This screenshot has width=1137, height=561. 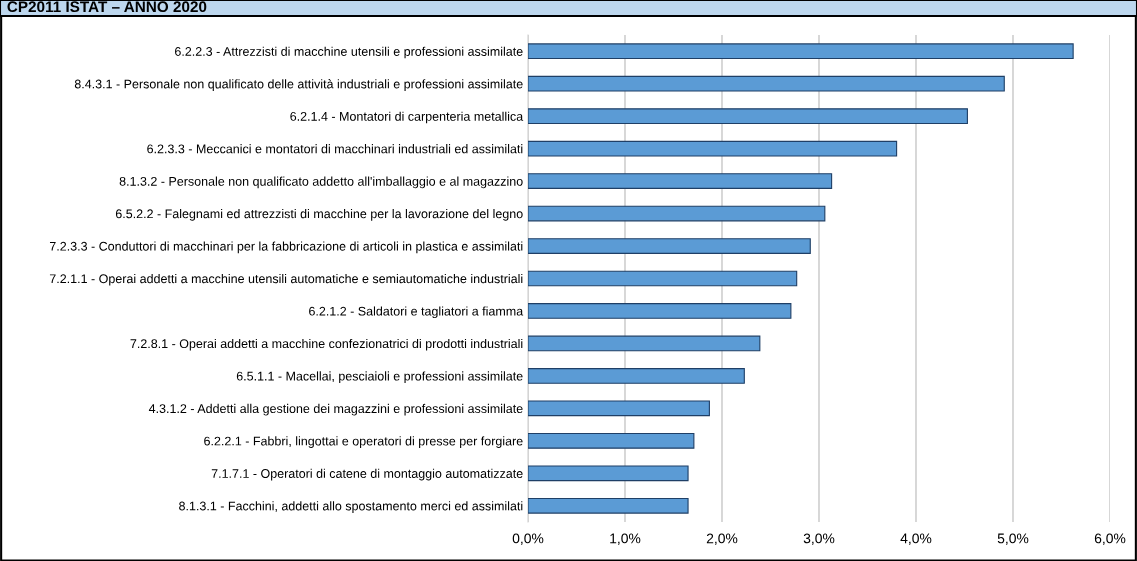 I want to click on y-tick-label: 6.5.2.2 - Falegnami ed attrezzisti di macchine per la lavorazione del legno, so click(x=319, y=215).